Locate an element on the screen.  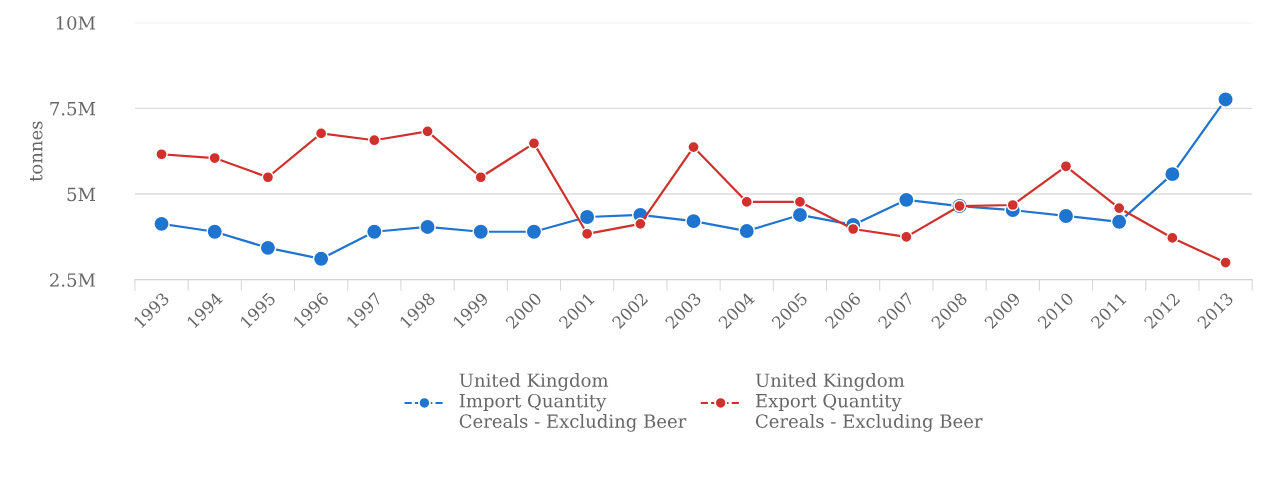
legend-label: United Kingdom Export Quantity Cereals - Excluding Beer is located at coordinates (869, 402).